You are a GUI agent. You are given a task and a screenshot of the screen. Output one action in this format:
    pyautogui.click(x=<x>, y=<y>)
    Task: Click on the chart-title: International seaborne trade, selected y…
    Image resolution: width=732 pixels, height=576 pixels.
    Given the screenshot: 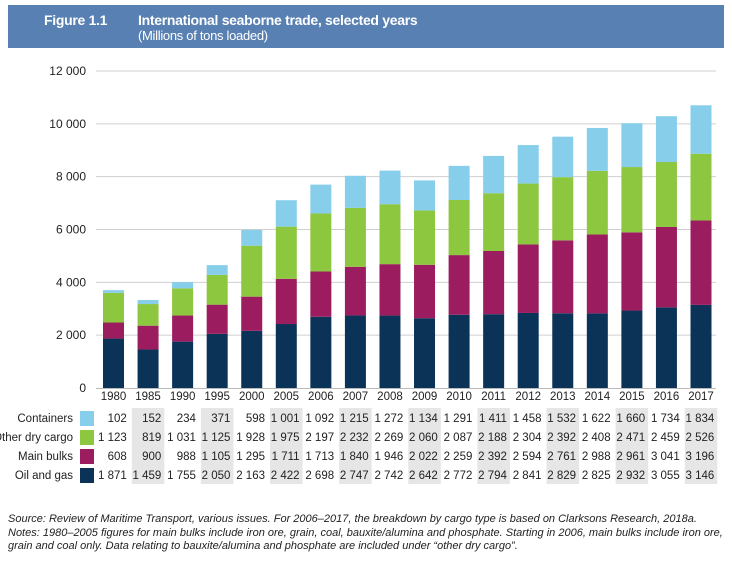 What is the action you would take?
    pyautogui.click(x=278, y=20)
    